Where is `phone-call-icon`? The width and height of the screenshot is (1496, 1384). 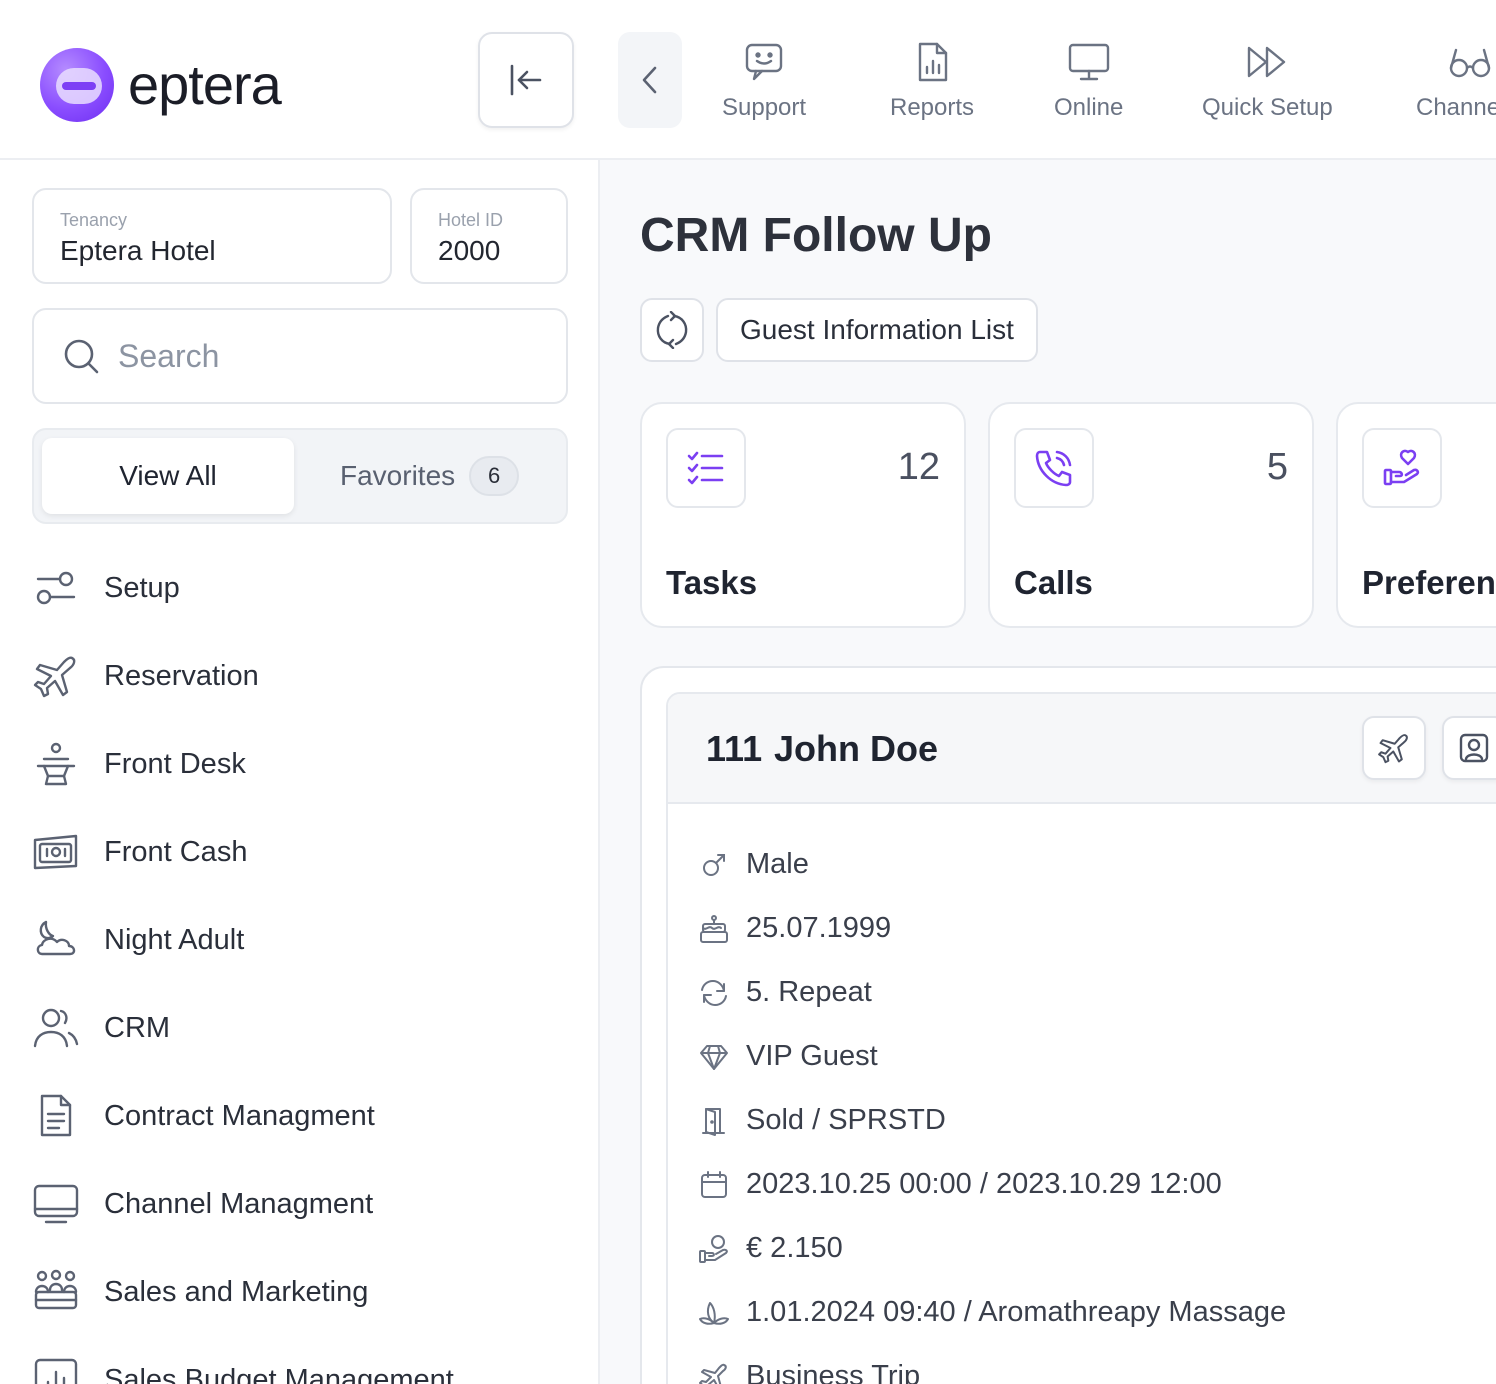 phone-call-icon is located at coordinates (1053, 468).